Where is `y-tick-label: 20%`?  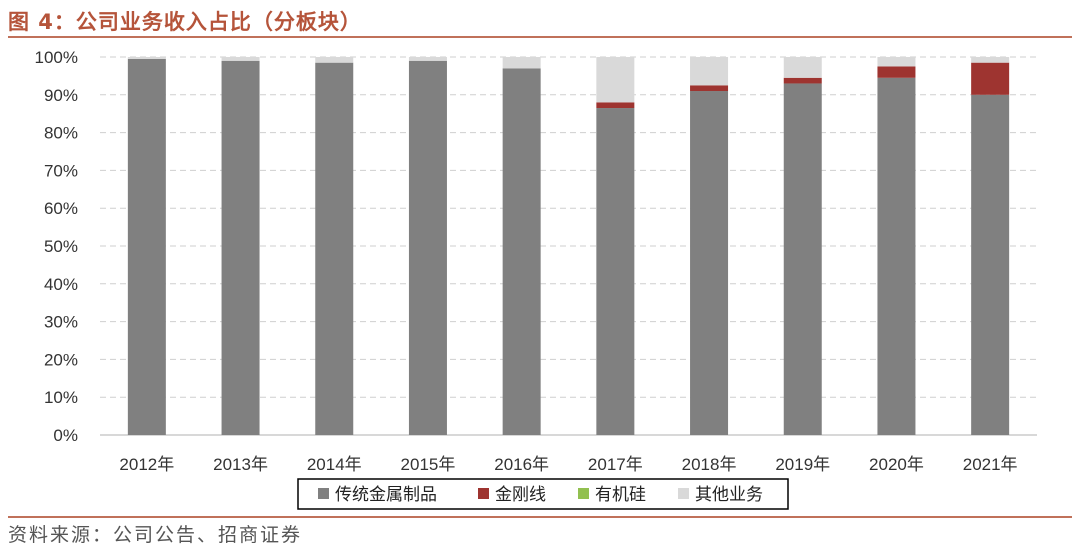
y-tick-label: 20% is located at coordinates (61, 359).